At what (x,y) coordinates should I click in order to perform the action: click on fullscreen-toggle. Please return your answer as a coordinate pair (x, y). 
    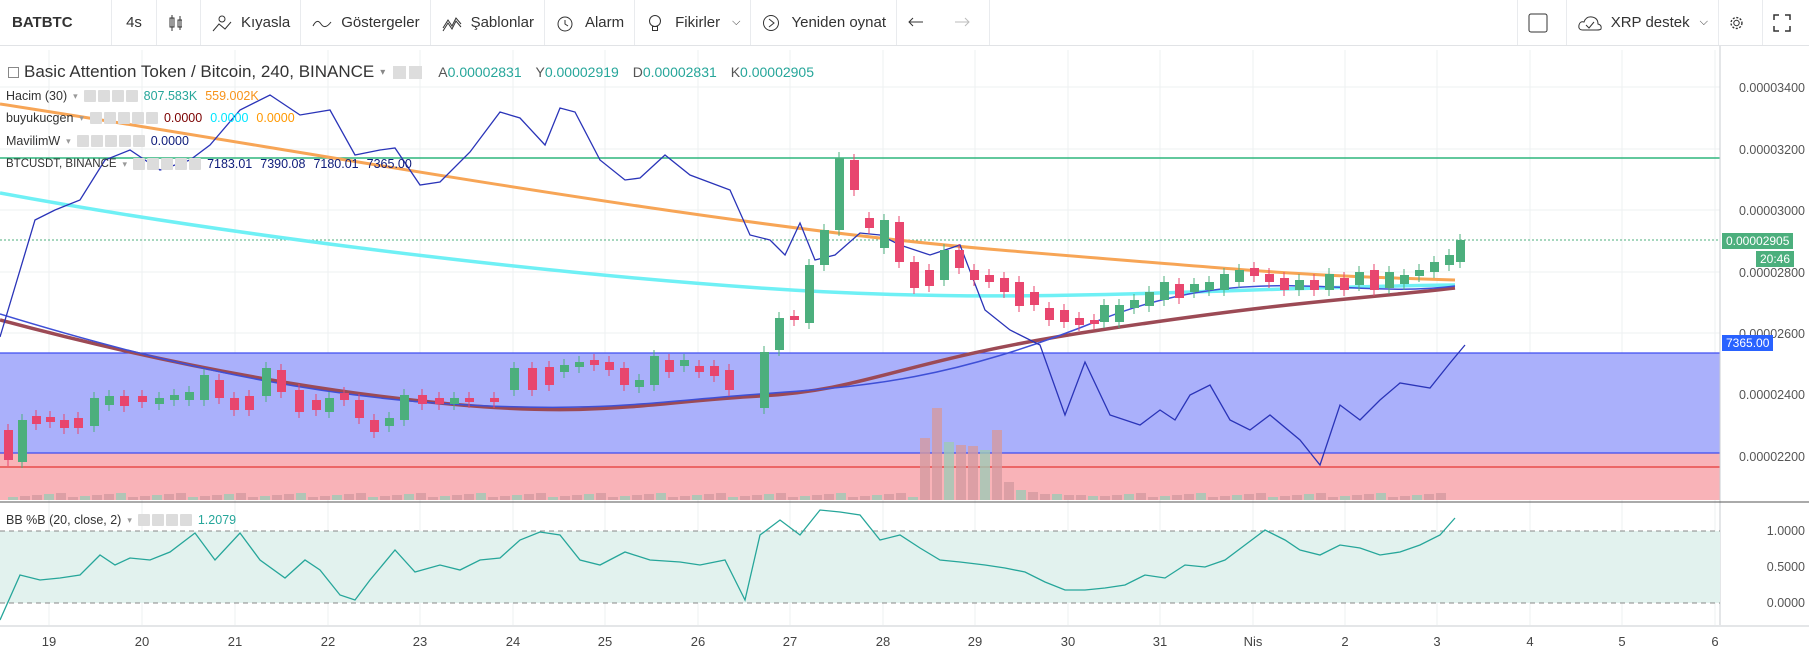
    Looking at the image, I should click on (1541, 22).